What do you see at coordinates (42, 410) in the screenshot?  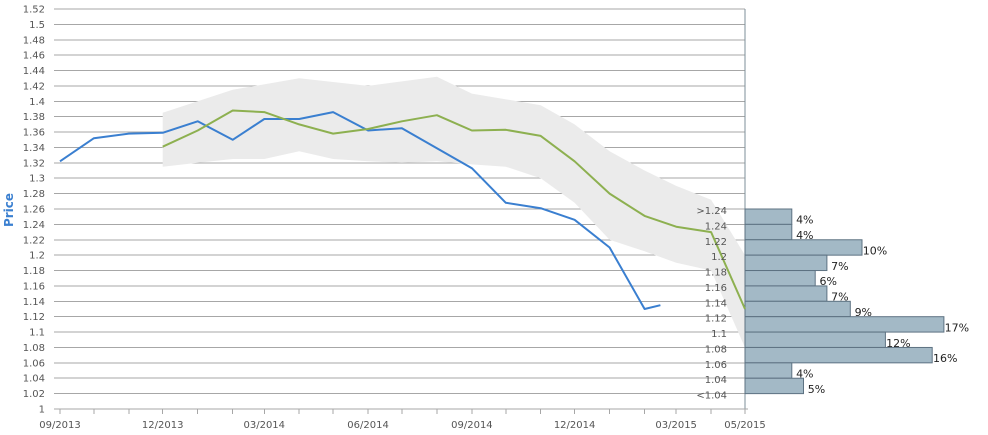 I see `y-tick-label: 1` at bounding box center [42, 410].